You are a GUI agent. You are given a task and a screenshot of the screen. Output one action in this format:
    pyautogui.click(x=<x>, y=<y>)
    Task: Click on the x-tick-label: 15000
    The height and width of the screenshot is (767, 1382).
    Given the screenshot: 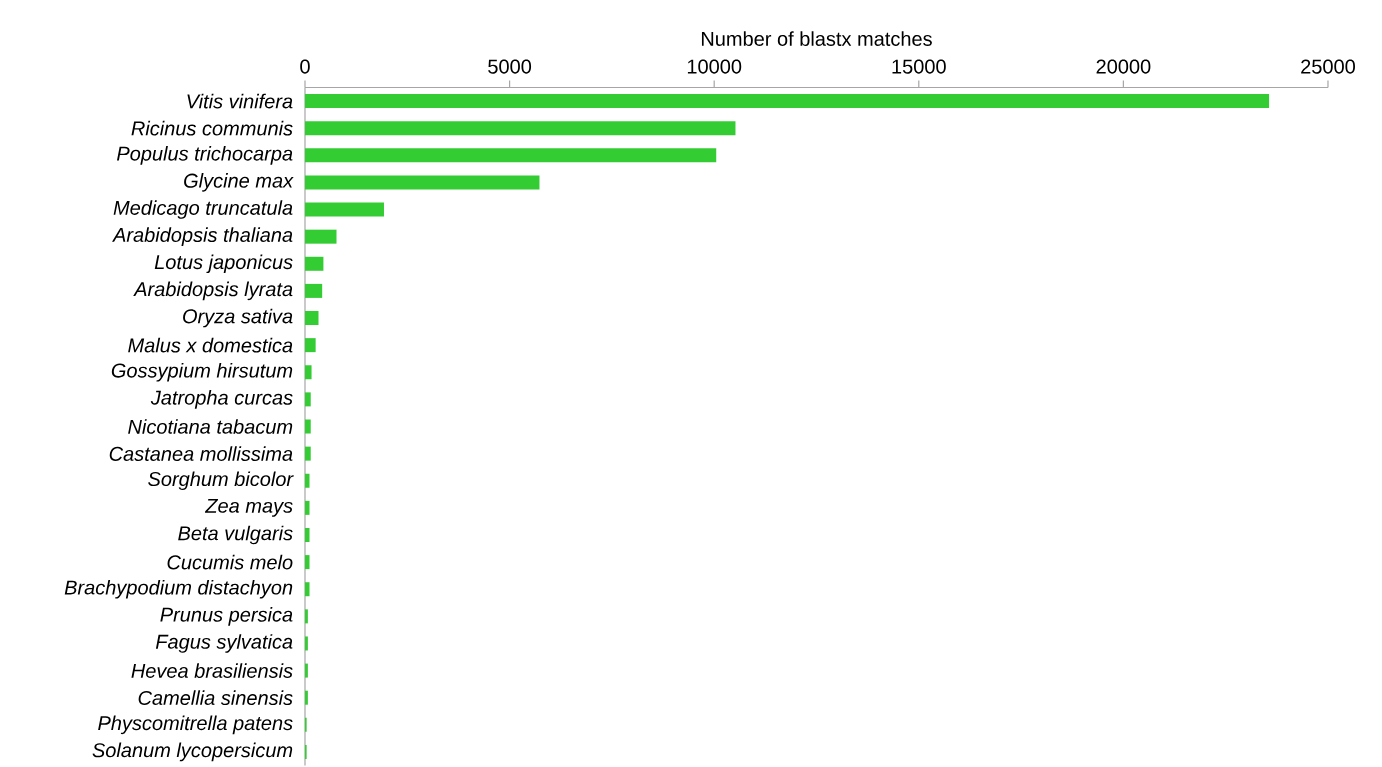 What is the action you would take?
    pyautogui.click(x=919, y=66)
    